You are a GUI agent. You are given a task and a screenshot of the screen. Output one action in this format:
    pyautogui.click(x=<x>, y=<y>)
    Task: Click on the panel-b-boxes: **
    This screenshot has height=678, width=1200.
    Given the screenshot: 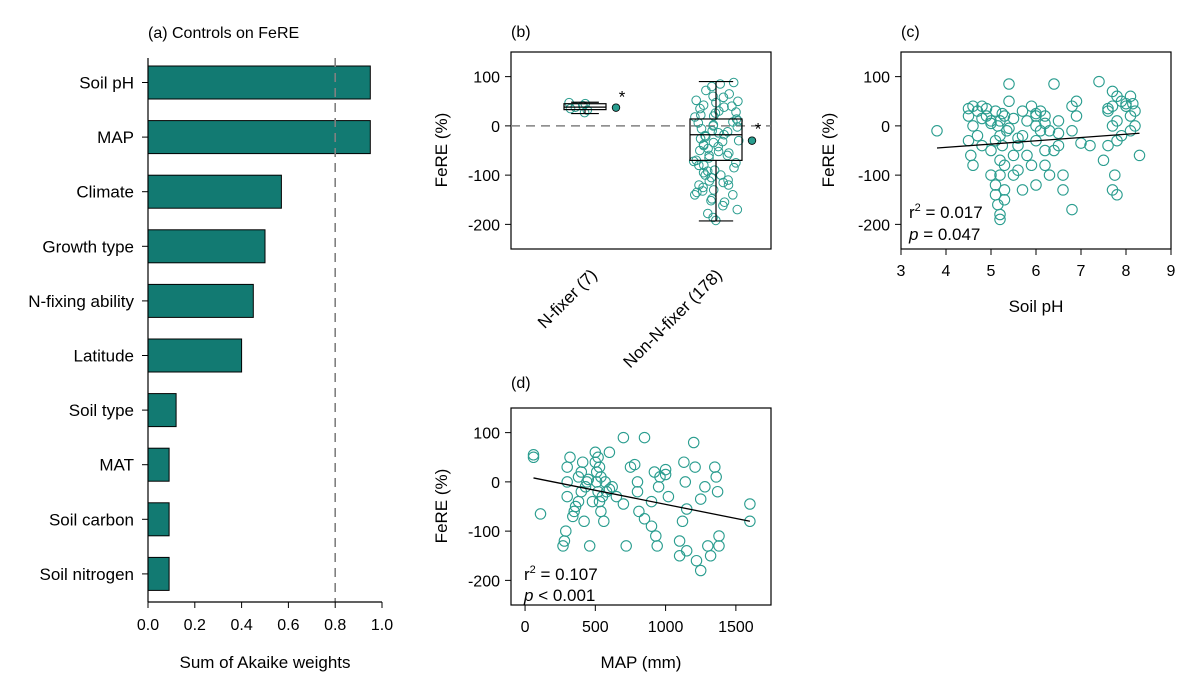 What is the action you would take?
    pyautogui.click(x=662, y=151)
    